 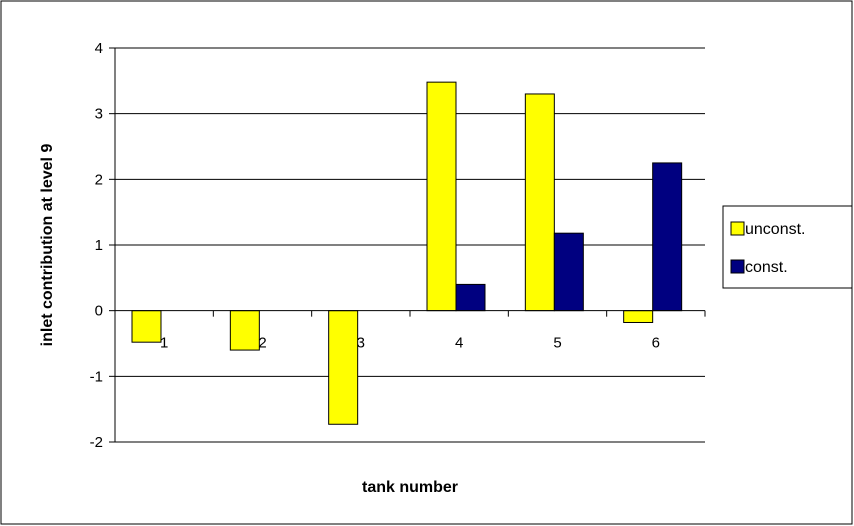 What do you see at coordinates (656, 343) in the screenshot?
I see `x-tick-label: 6` at bounding box center [656, 343].